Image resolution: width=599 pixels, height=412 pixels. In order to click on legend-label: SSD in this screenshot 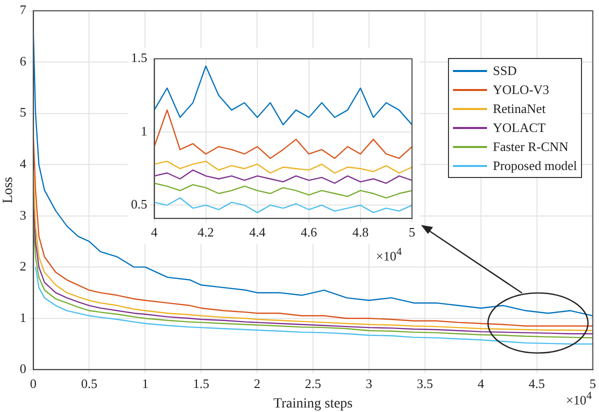, I will do `click(504, 70)`.